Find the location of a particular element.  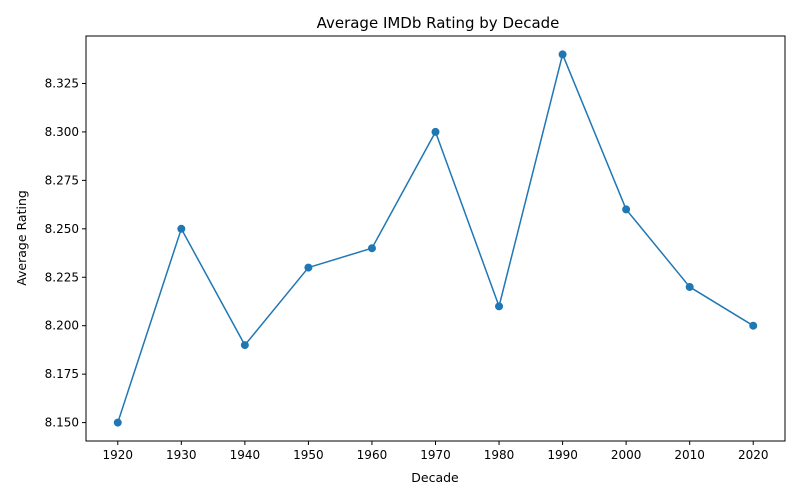

x-tick-label: 1970 is located at coordinates (435, 455).